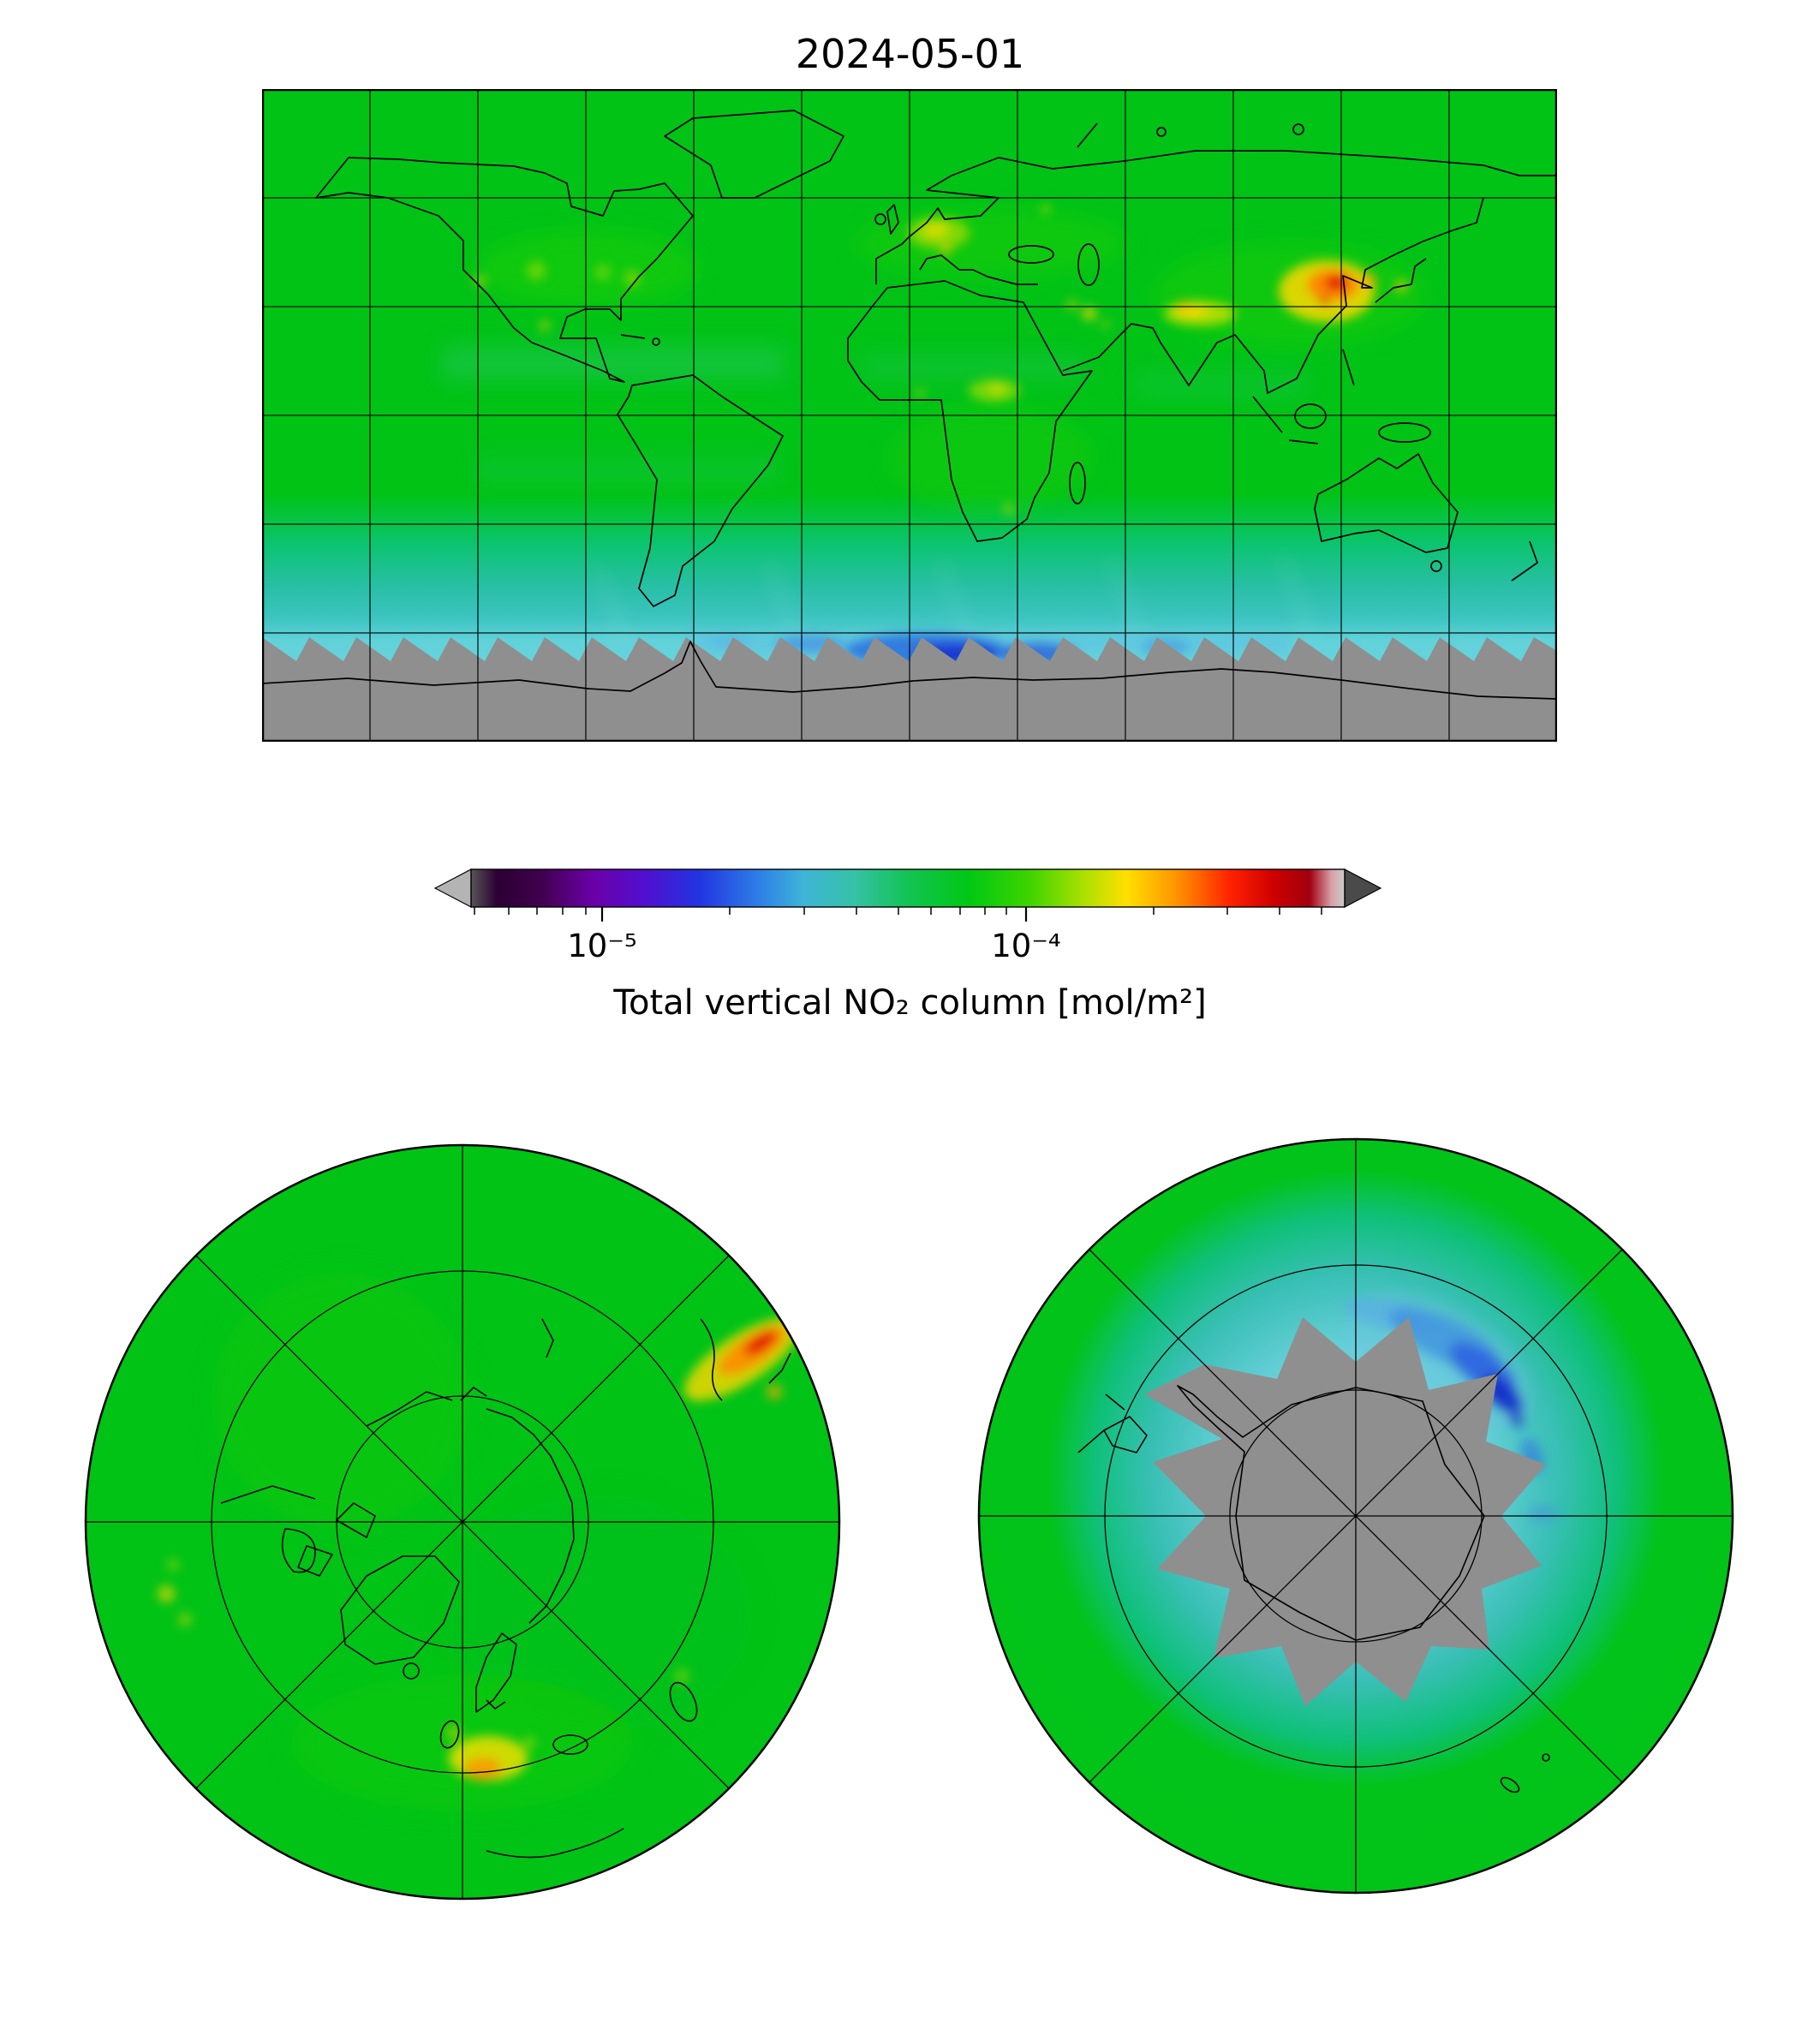 The width and height of the screenshot is (1820, 2023). I want to click on colorbar-ticks, so click(898, 915).